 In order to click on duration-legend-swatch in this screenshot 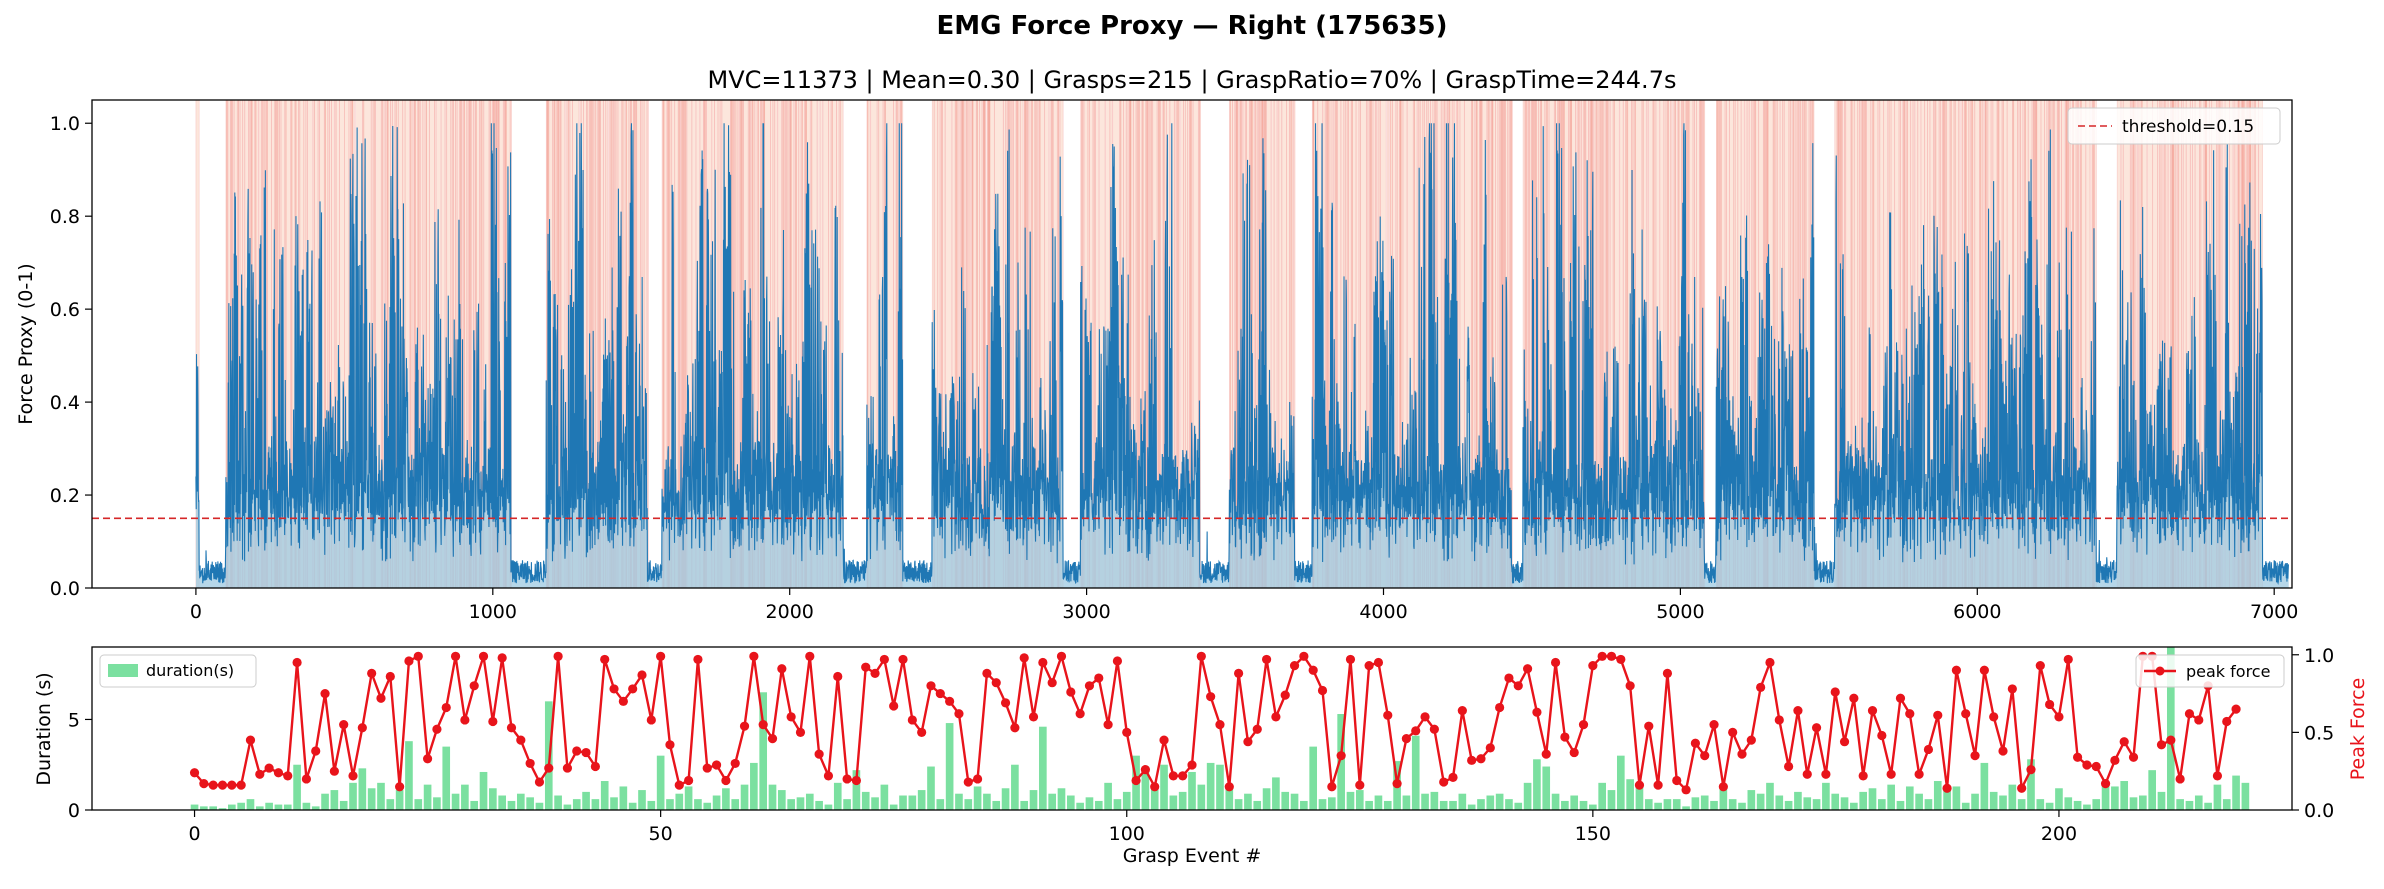, I will do `click(123, 670)`.